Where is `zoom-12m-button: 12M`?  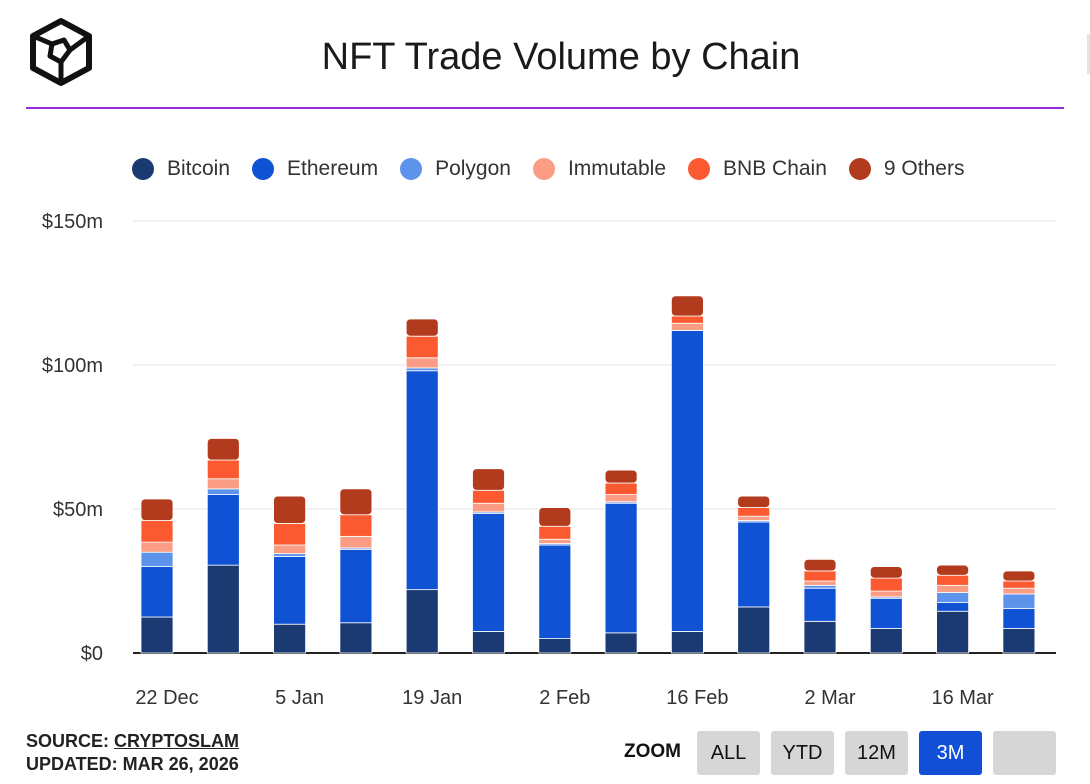 zoom-12m-button: 12M is located at coordinates (876, 753).